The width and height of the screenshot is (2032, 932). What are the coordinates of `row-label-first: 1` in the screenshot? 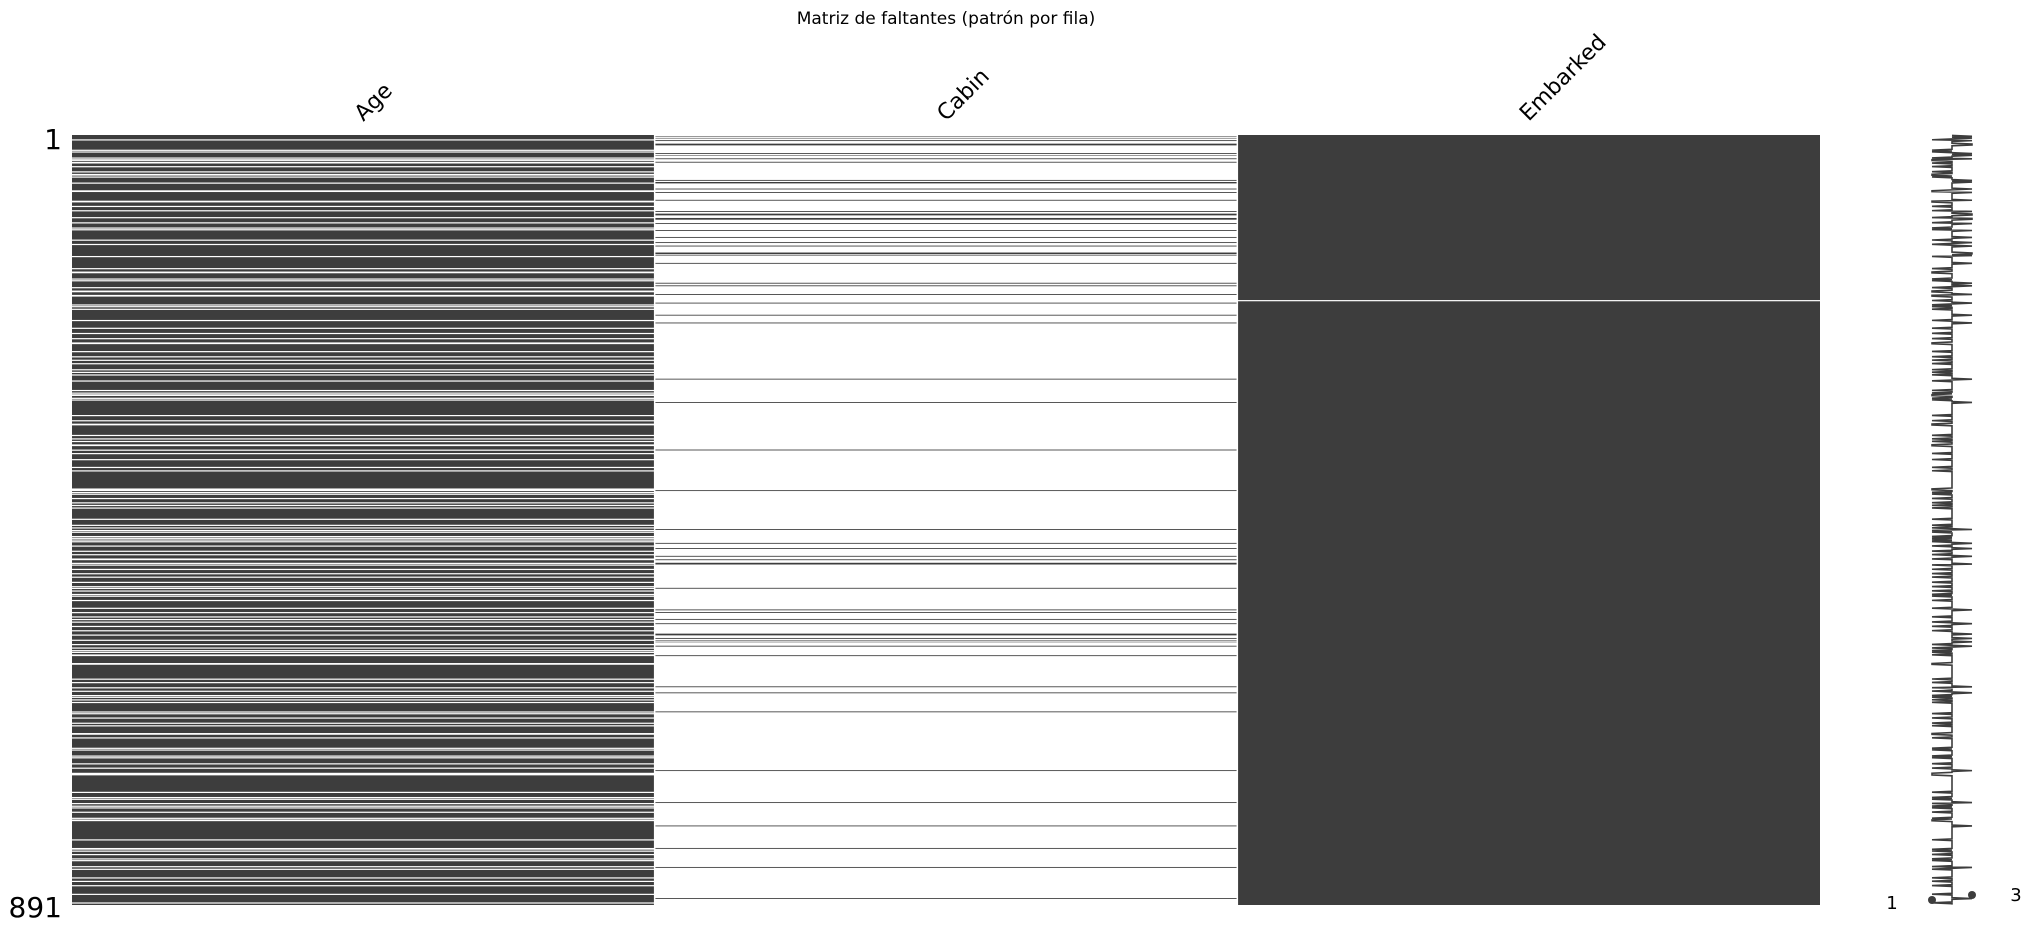 It's located at (53, 139).